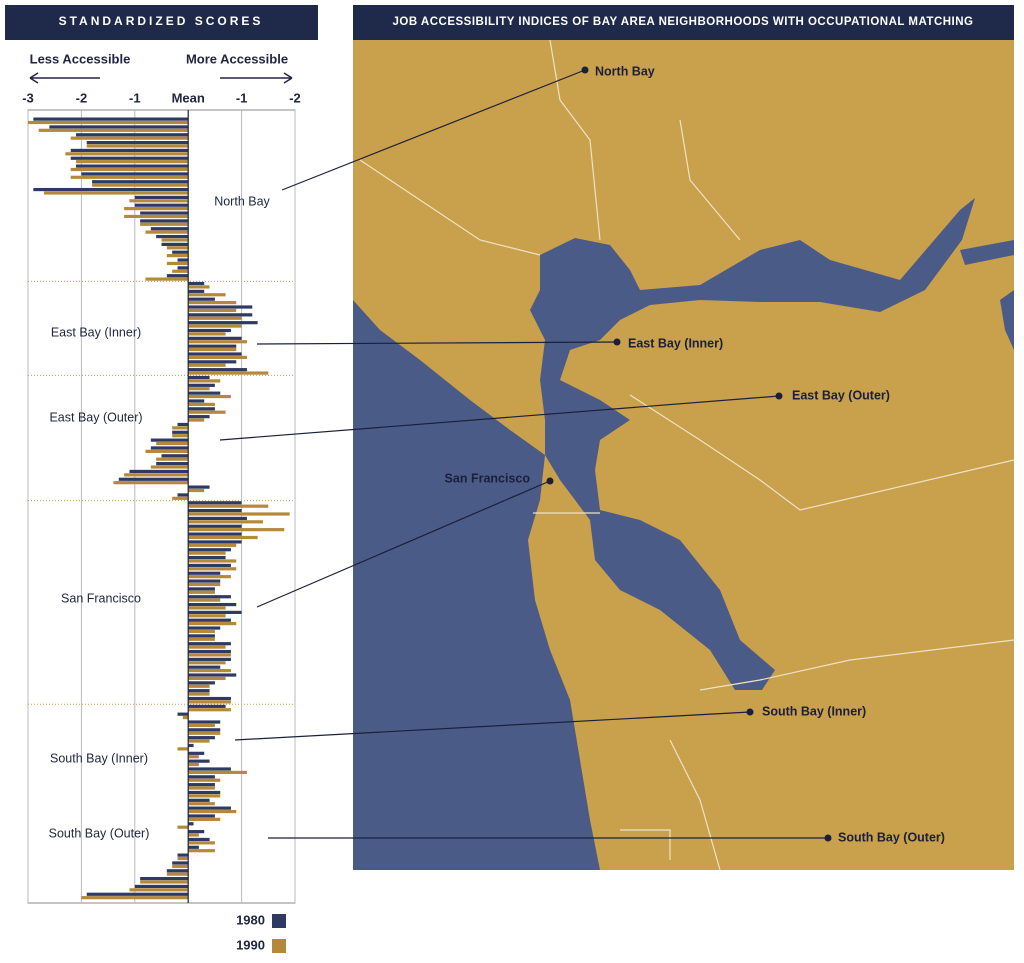  What do you see at coordinates (237, 58) in the screenshot?
I see `axis-annotation: More Accessible` at bounding box center [237, 58].